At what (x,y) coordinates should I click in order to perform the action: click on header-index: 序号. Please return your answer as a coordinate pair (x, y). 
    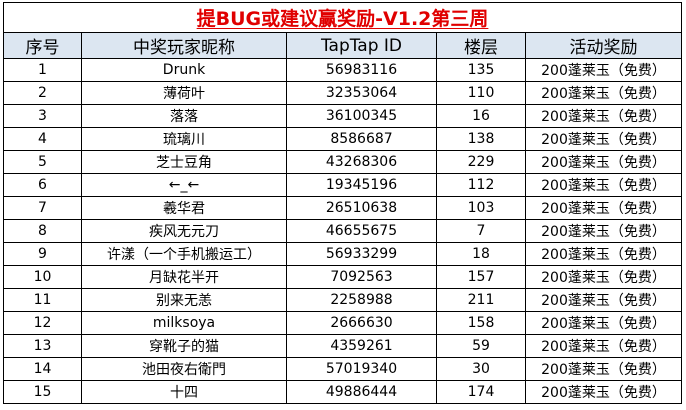
    Looking at the image, I should click on (42, 45).